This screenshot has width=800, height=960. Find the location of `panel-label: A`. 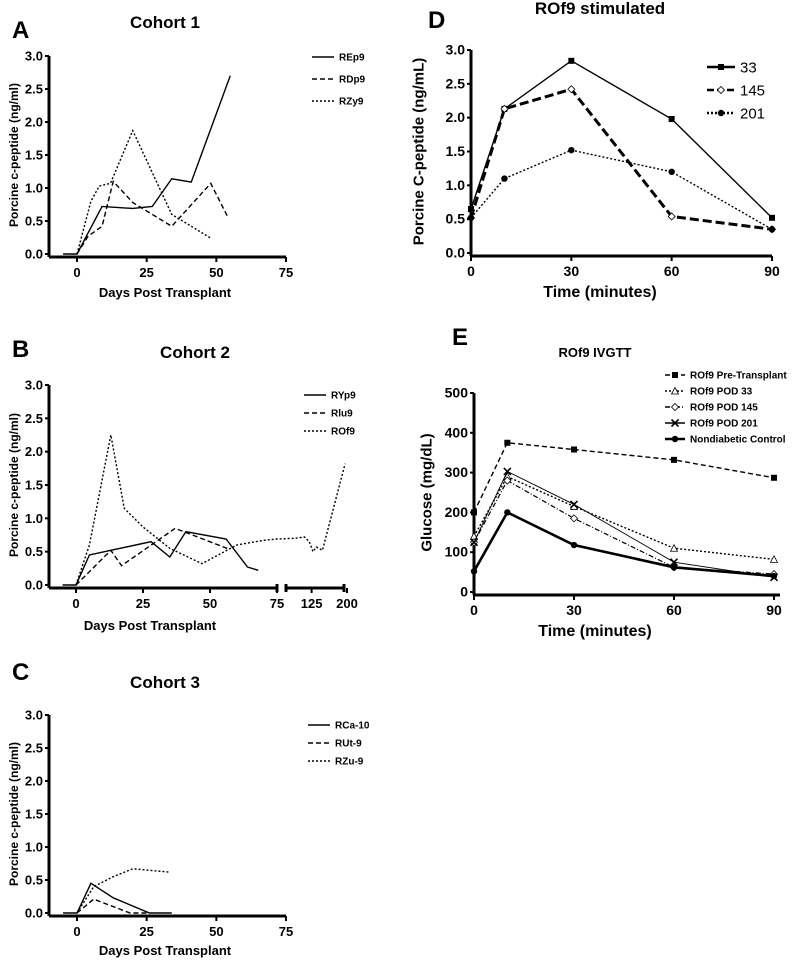

panel-label: A is located at coordinates (20, 30).